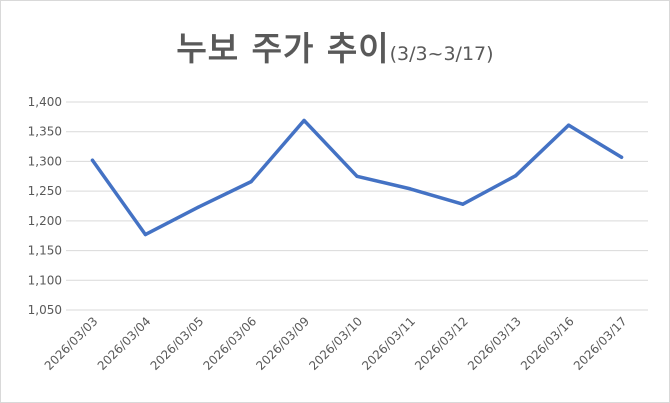 The image size is (670, 403). What do you see at coordinates (45, 221) in the screenshot?
I see `y-tick-label: 1,200` at bounding box center [45, 221].